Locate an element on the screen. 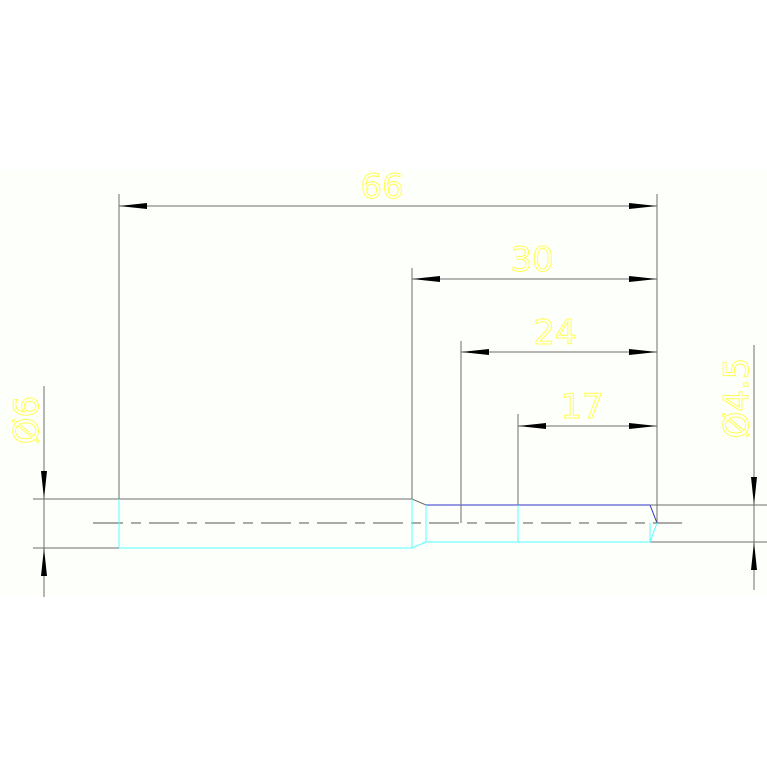 The image size is (767, 767). dimension-30: 30 is located at coordinates (534, 261).